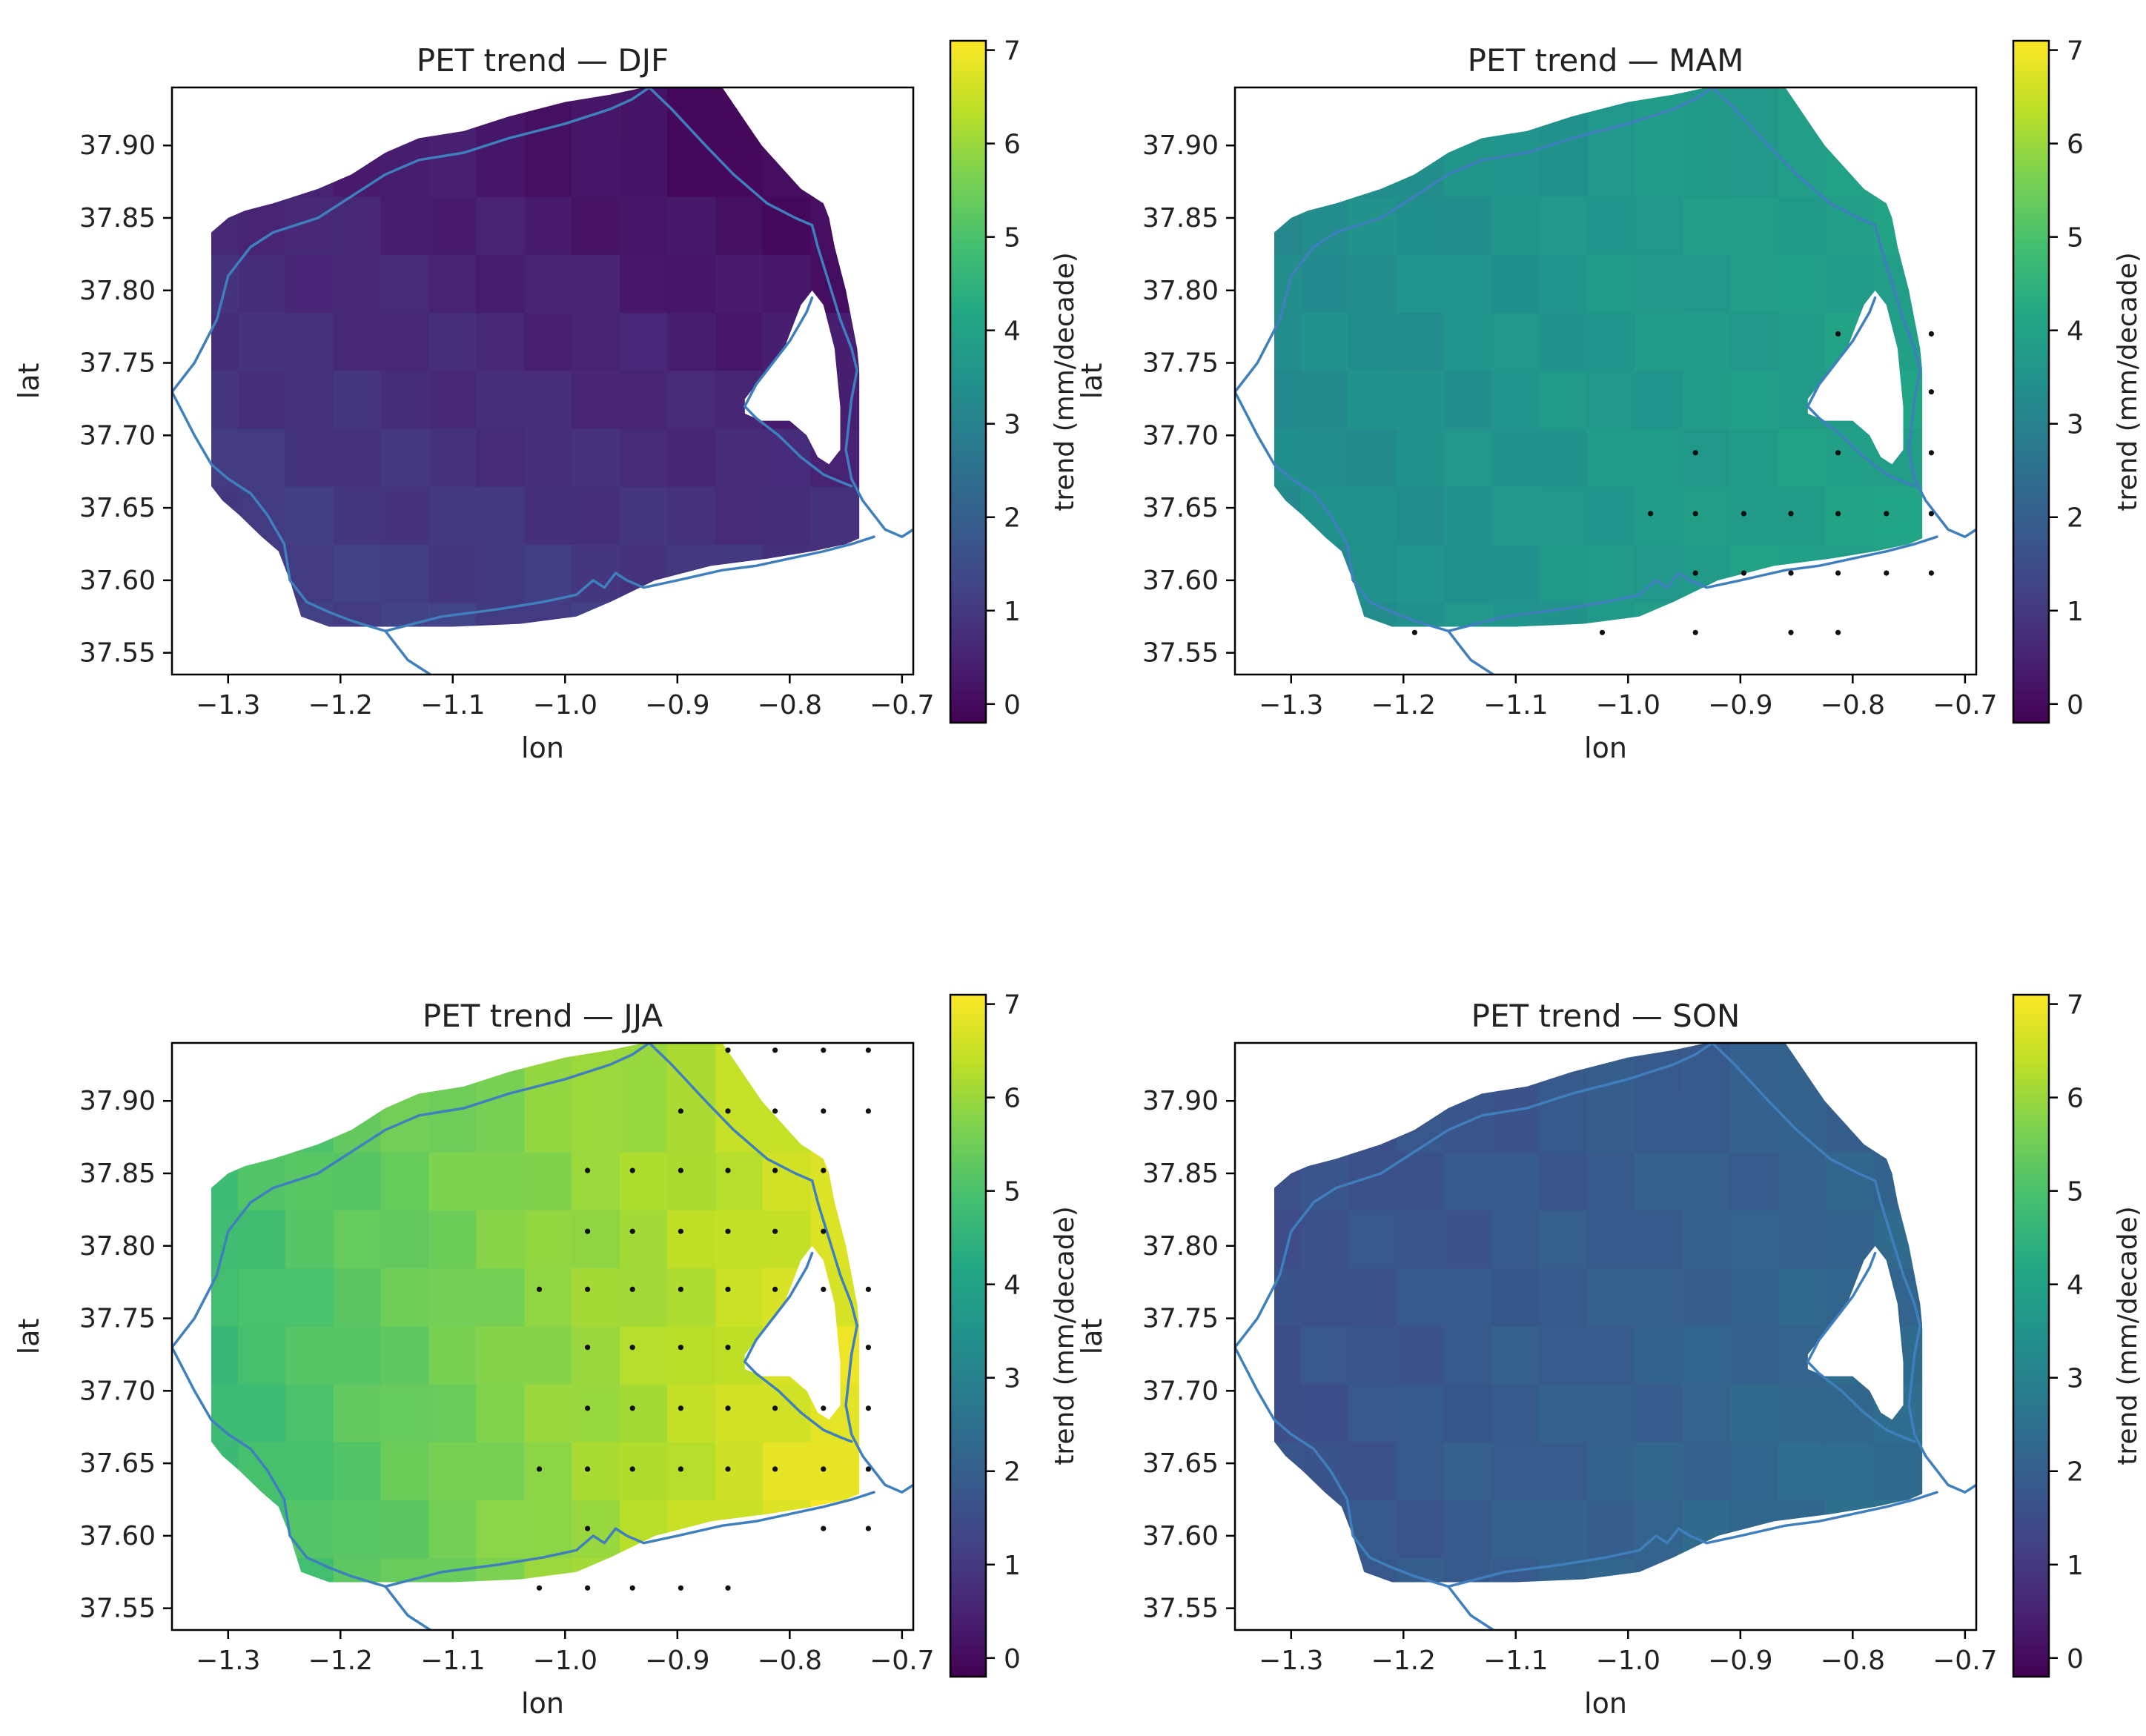  What do you see at coordinates (1180, 364) in the screenshot?
I see `y-tick-label: 37.75` at bounding box center [1180, 364].